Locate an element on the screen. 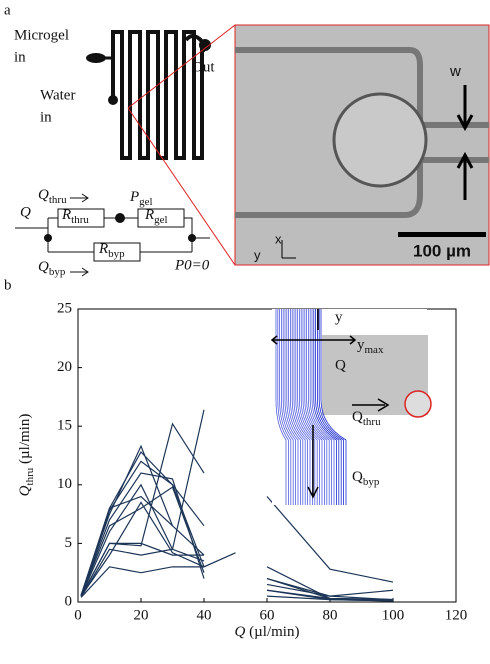 This screenshot has width=490, height=664. inset-arrows is located at coordinates (330, 404).